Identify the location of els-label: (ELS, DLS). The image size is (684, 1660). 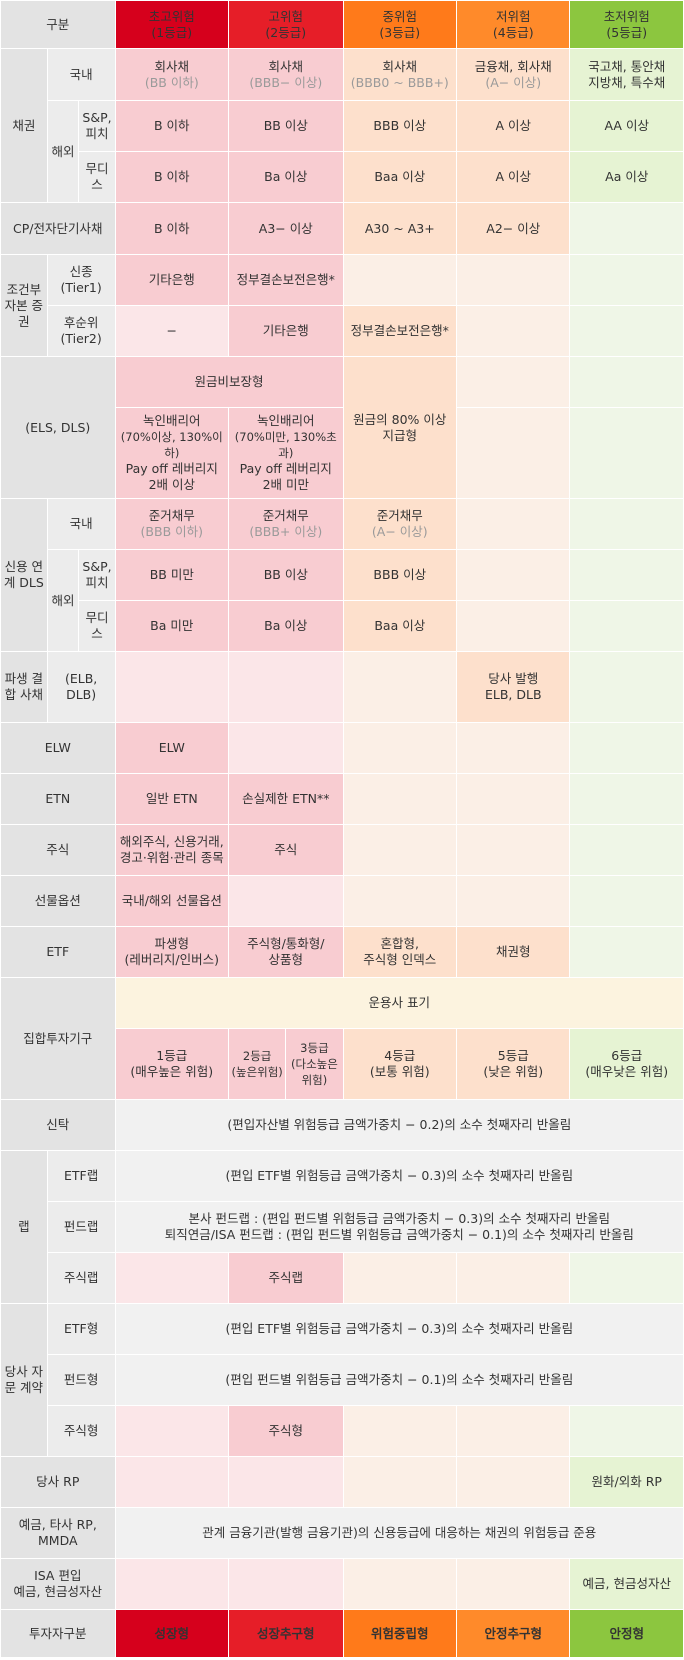
(58, 427).